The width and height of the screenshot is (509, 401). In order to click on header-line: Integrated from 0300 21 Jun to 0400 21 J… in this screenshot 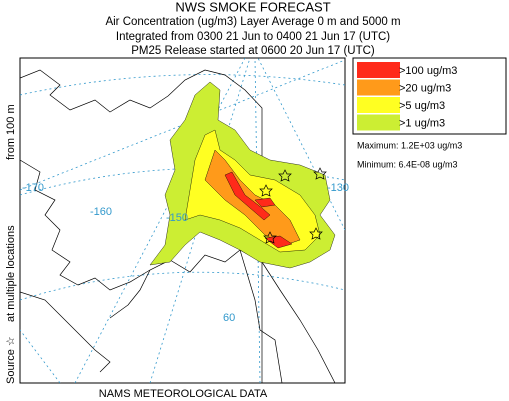, I will do `click(253, 37)`.